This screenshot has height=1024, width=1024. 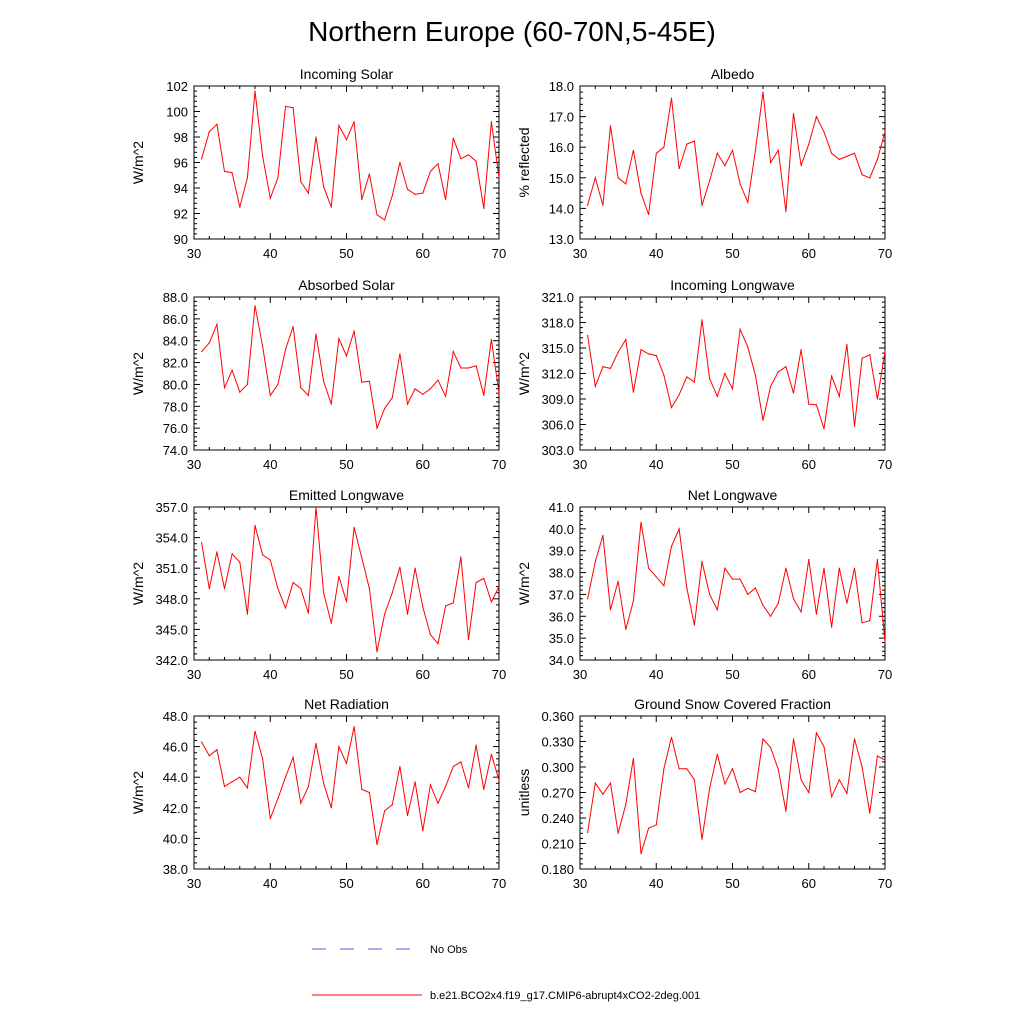 What do you see at coordinates (175, 384) in the screenshot?
I see `y-tick-label: 80.0` at bounding box center [175, 384].